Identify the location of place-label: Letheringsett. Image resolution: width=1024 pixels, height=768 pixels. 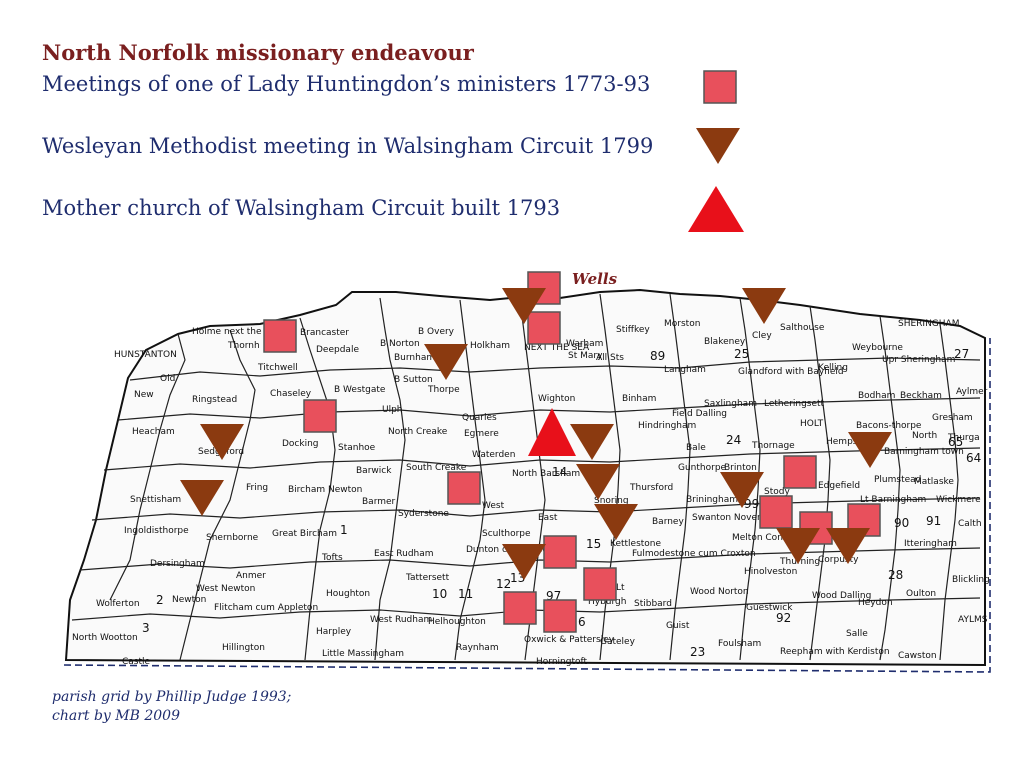
(794, 404).